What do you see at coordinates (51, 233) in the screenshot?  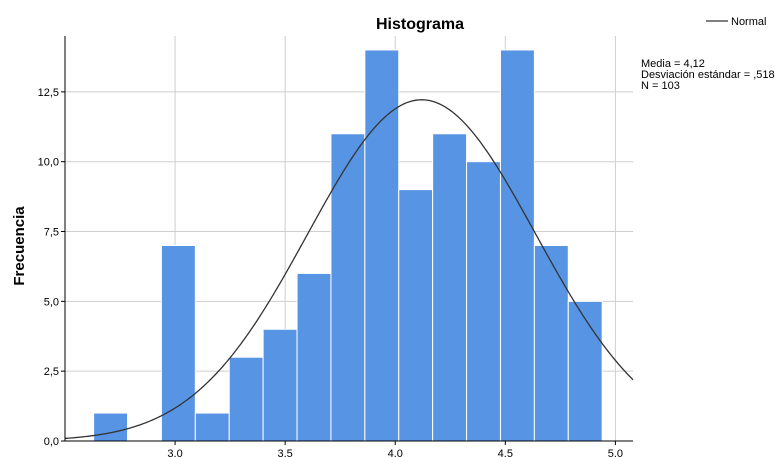 I see `y-tick-label-3: 7,5` at bounding box center [51, 233].